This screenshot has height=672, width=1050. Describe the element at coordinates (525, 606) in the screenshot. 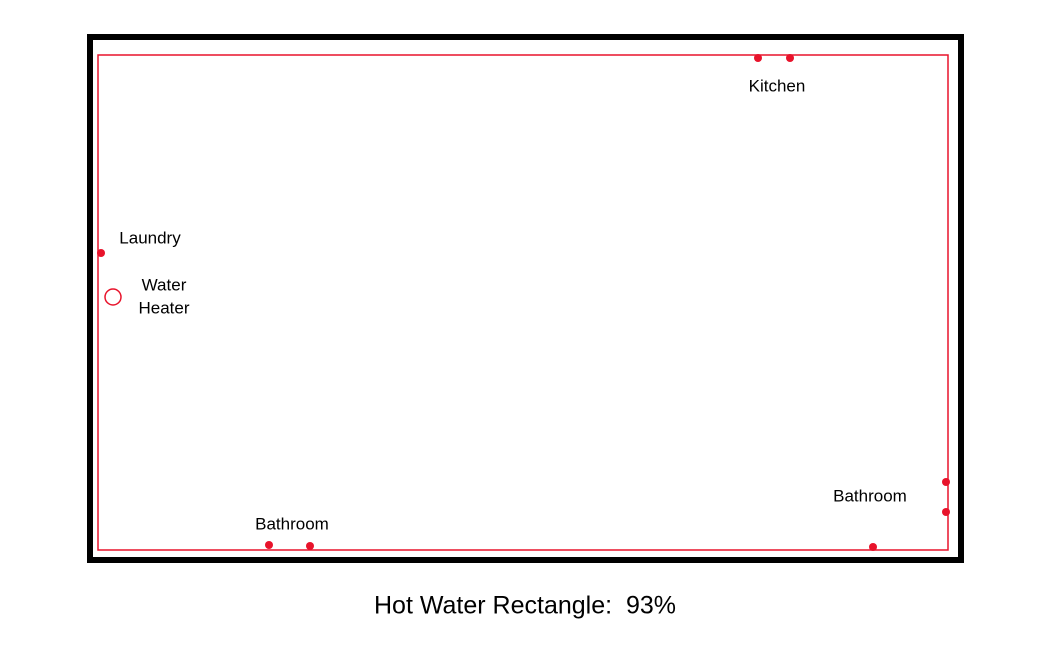

I see `caption: Hot Water Rectangle: 93%` at that location.